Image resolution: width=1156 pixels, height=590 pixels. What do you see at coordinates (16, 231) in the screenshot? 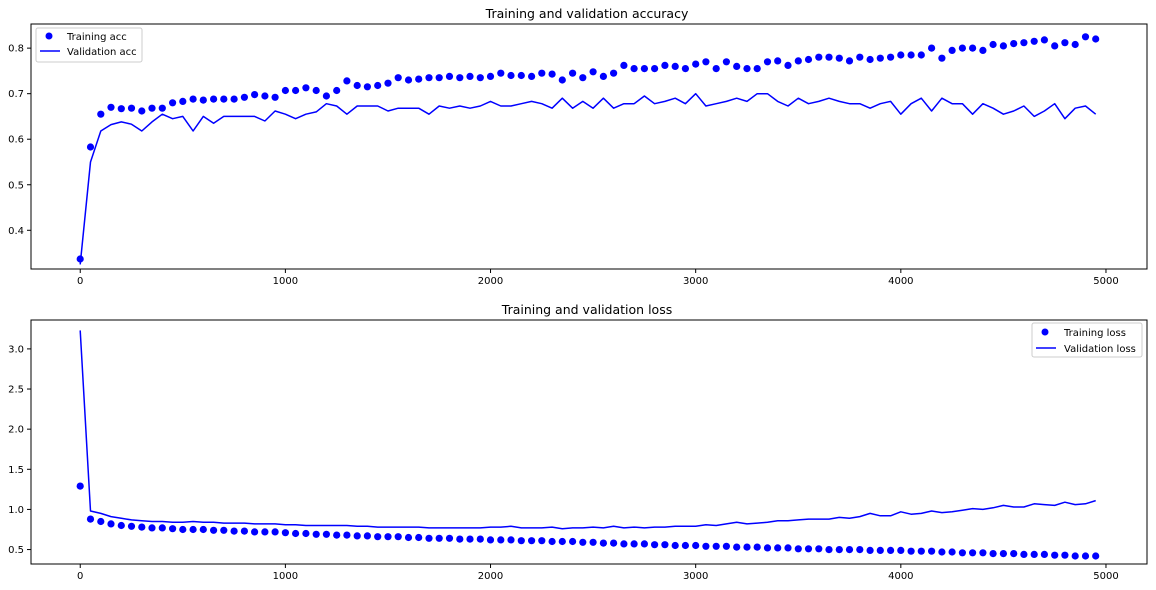
I see `accuracy-ytick-label: 0.4` at bounding box center [16, 231].